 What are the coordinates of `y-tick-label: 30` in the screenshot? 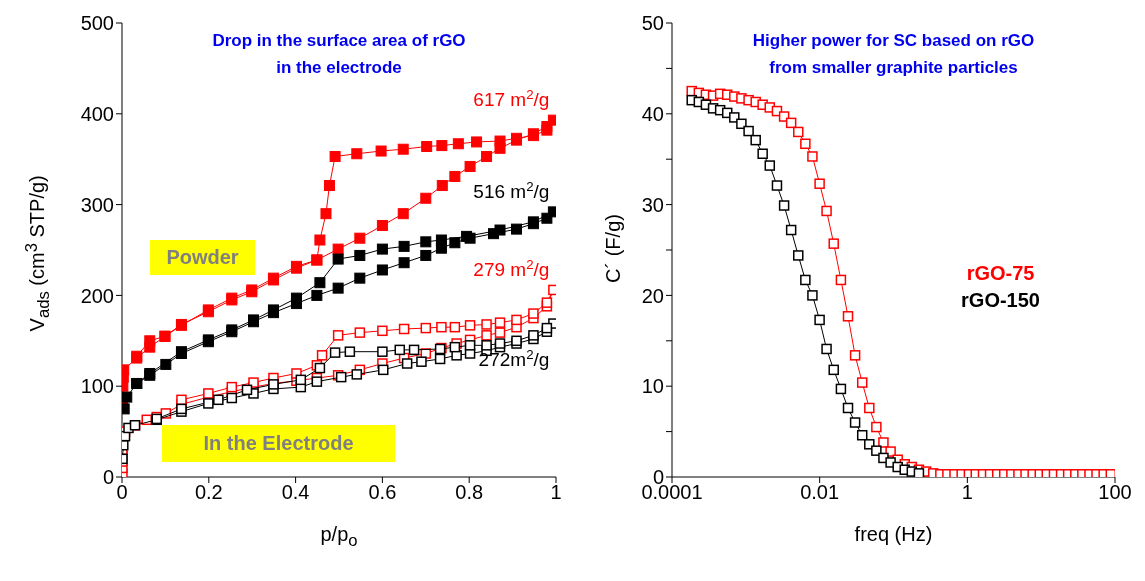 It's located at (652, 204).